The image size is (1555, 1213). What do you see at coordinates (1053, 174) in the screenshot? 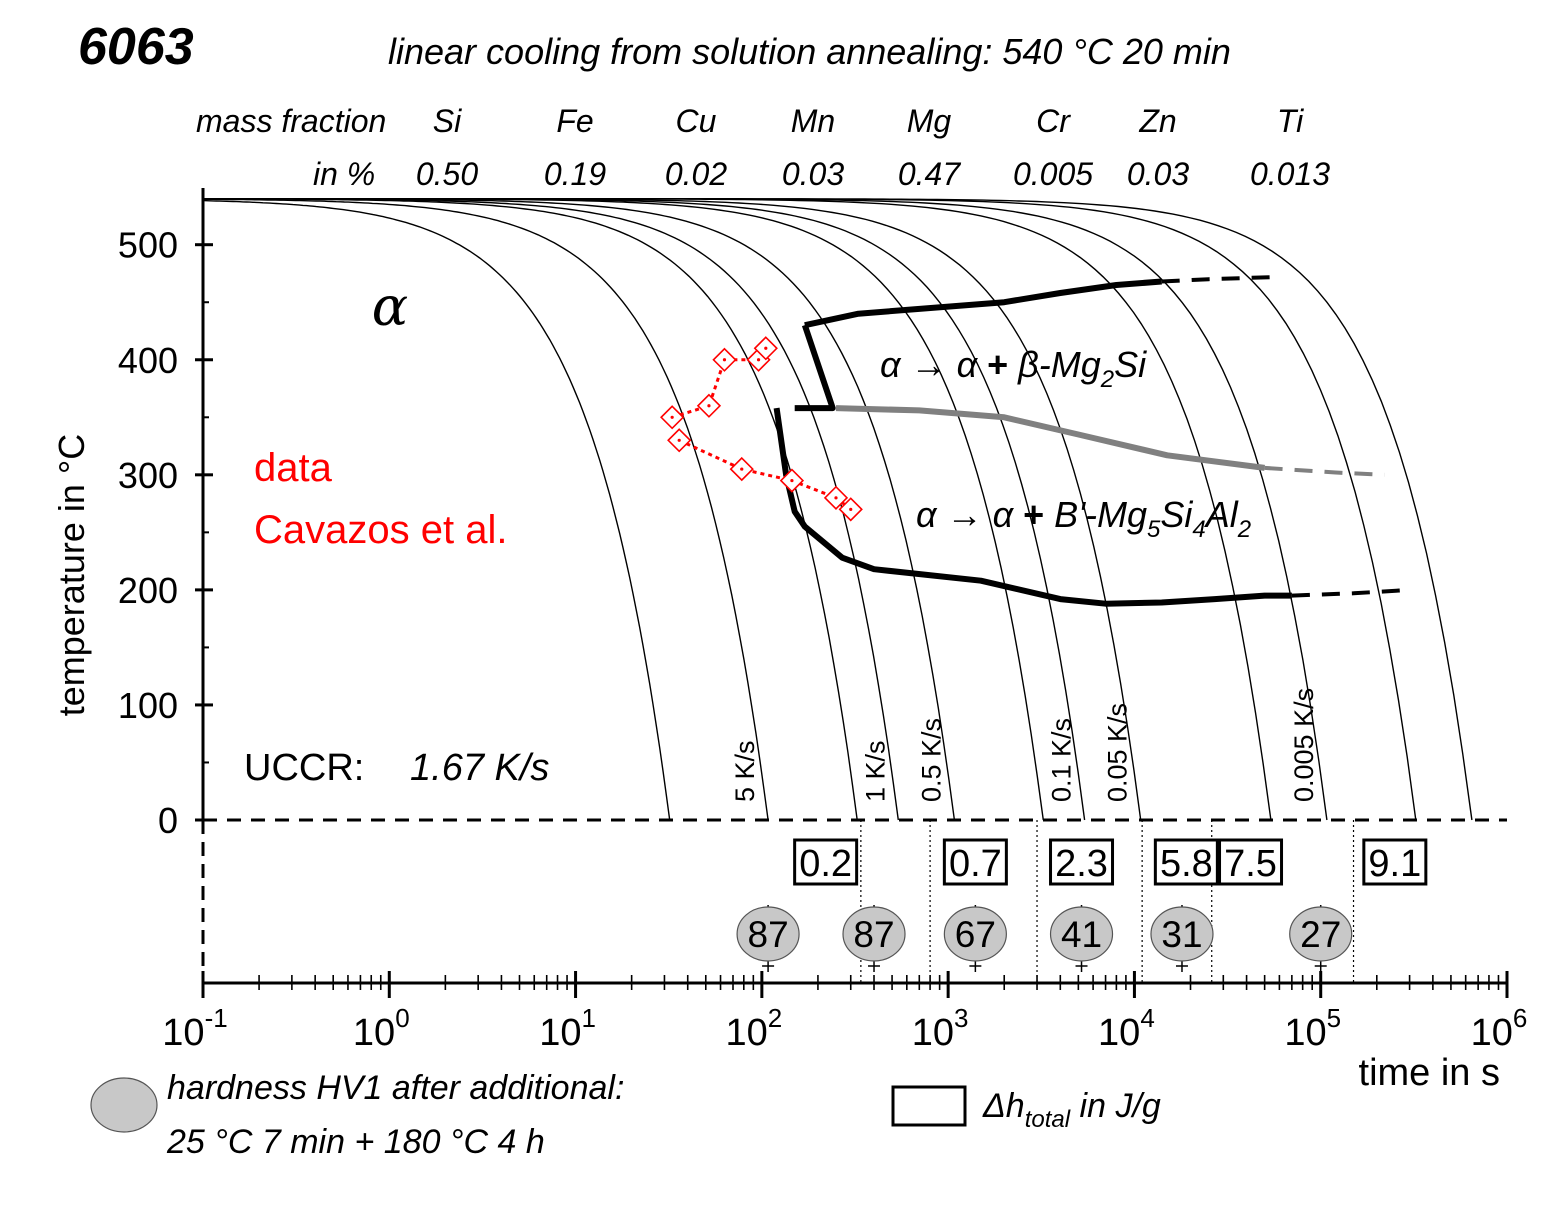
I see `element-mass-fraction: 0.005` at bounding box center [1053, 174].